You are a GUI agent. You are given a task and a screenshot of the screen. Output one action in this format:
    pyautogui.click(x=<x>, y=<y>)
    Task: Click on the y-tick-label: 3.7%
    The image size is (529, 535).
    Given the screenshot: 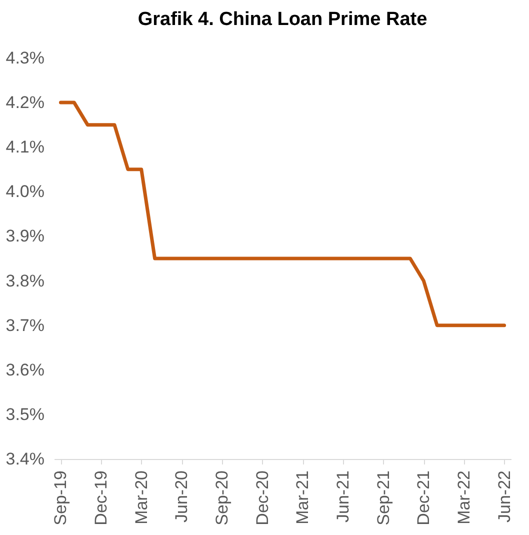 What is the action you would take?
    pyautogui.click(x=25, y=325)
    